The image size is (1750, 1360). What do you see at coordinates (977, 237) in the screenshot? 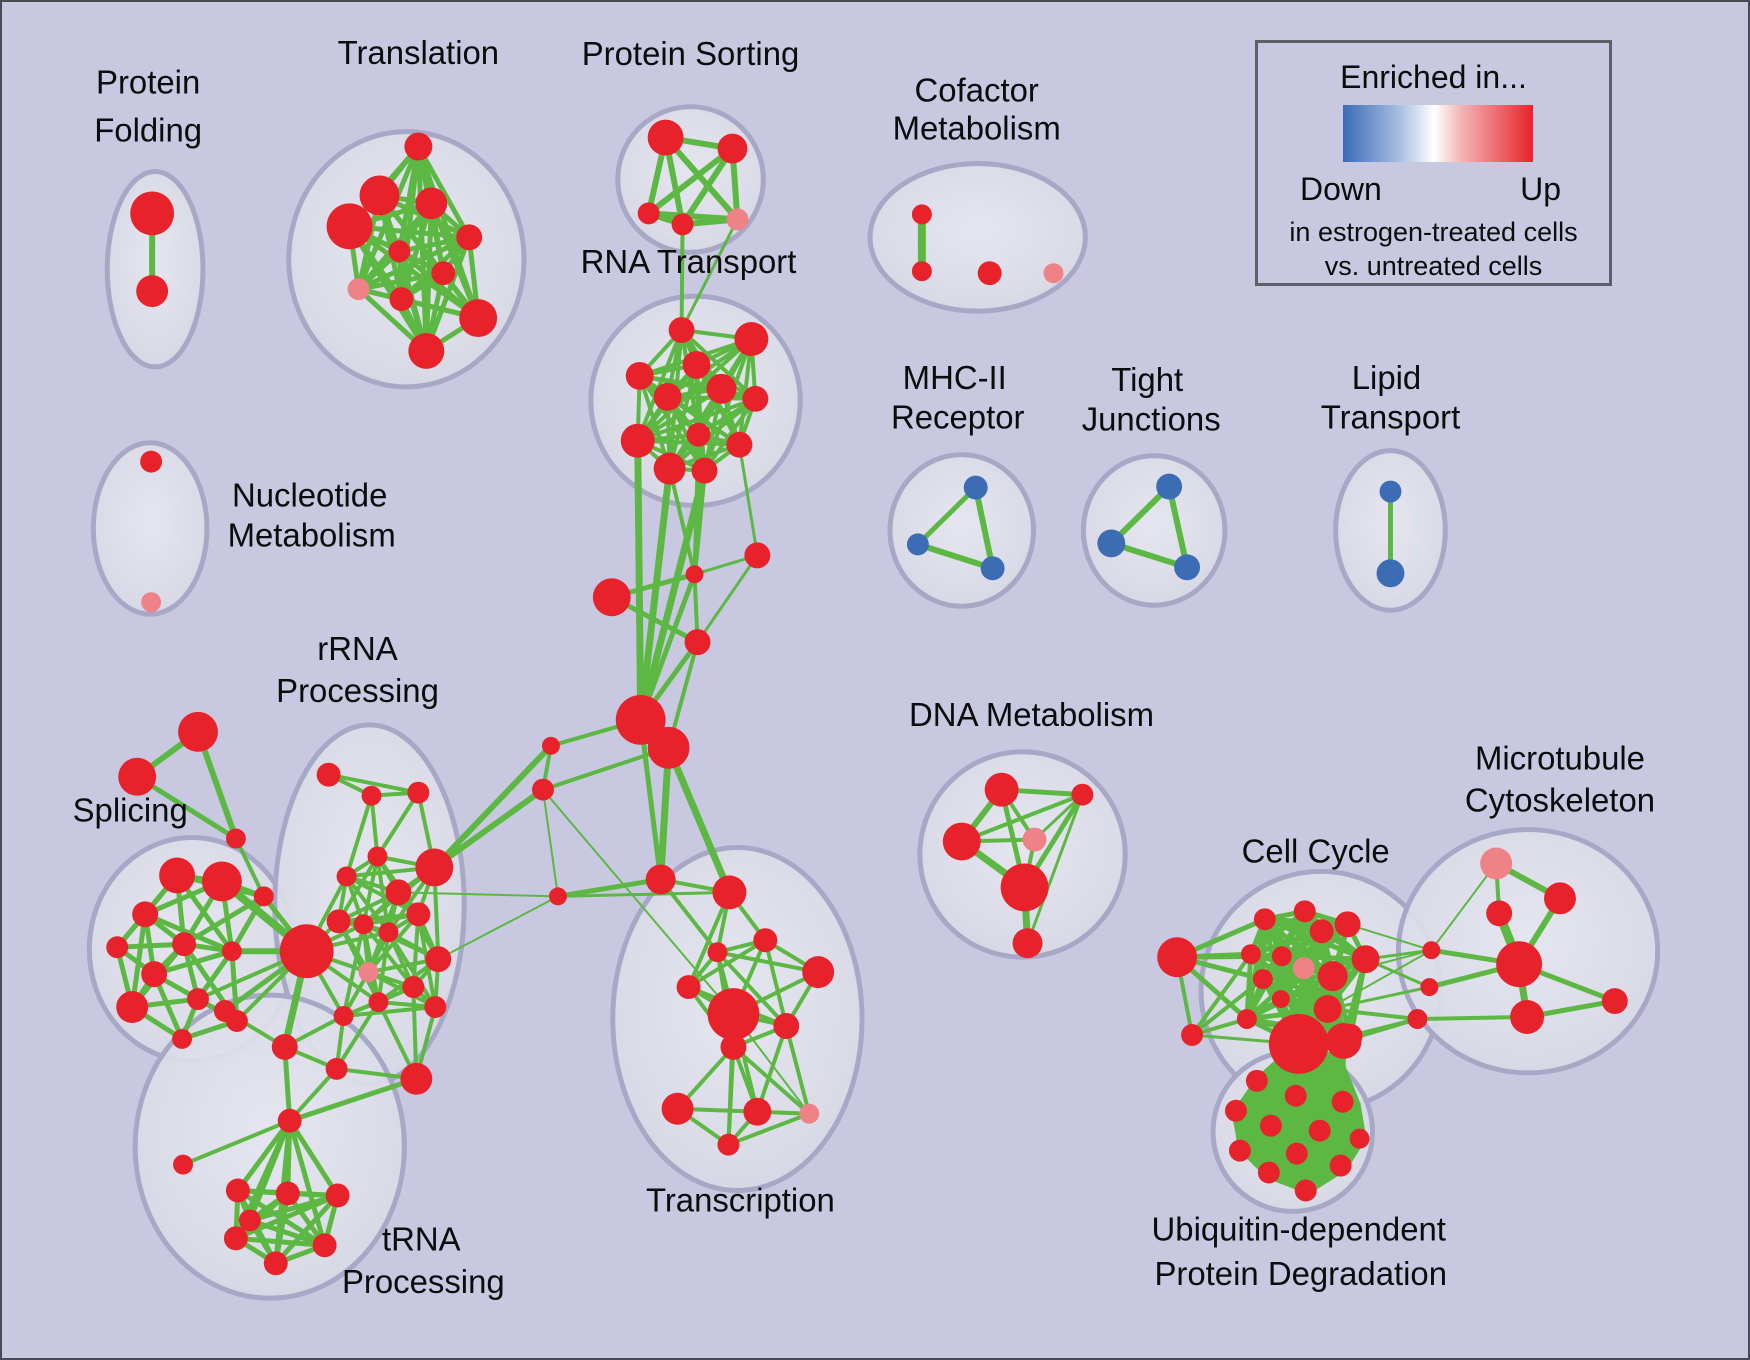
I see `cluster-ellipse-cofactor-metabolism` at bounding box center [977, 237].